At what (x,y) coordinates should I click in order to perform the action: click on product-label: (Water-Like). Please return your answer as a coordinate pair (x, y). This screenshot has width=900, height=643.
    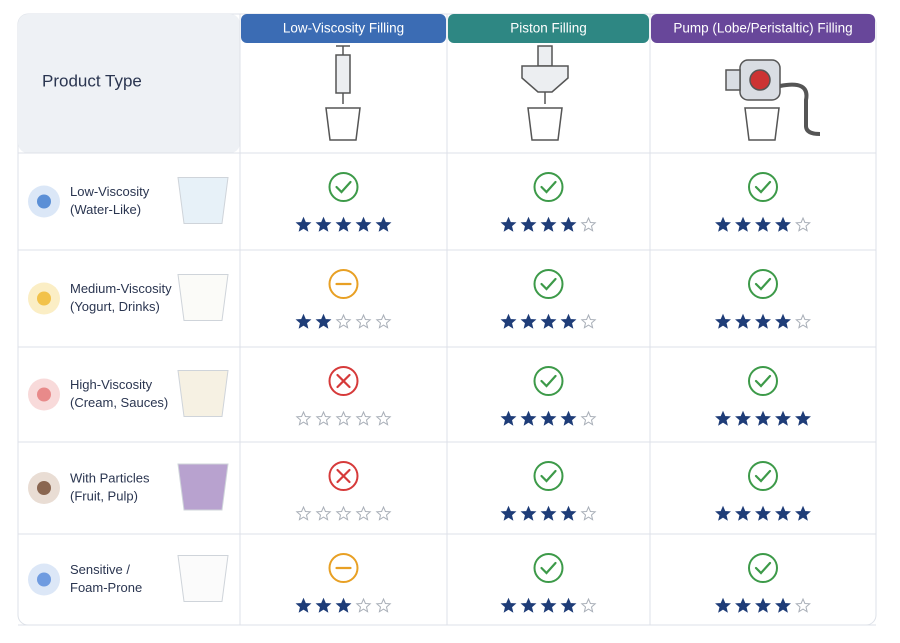
    Looking at the image, I should click on (105, 209).